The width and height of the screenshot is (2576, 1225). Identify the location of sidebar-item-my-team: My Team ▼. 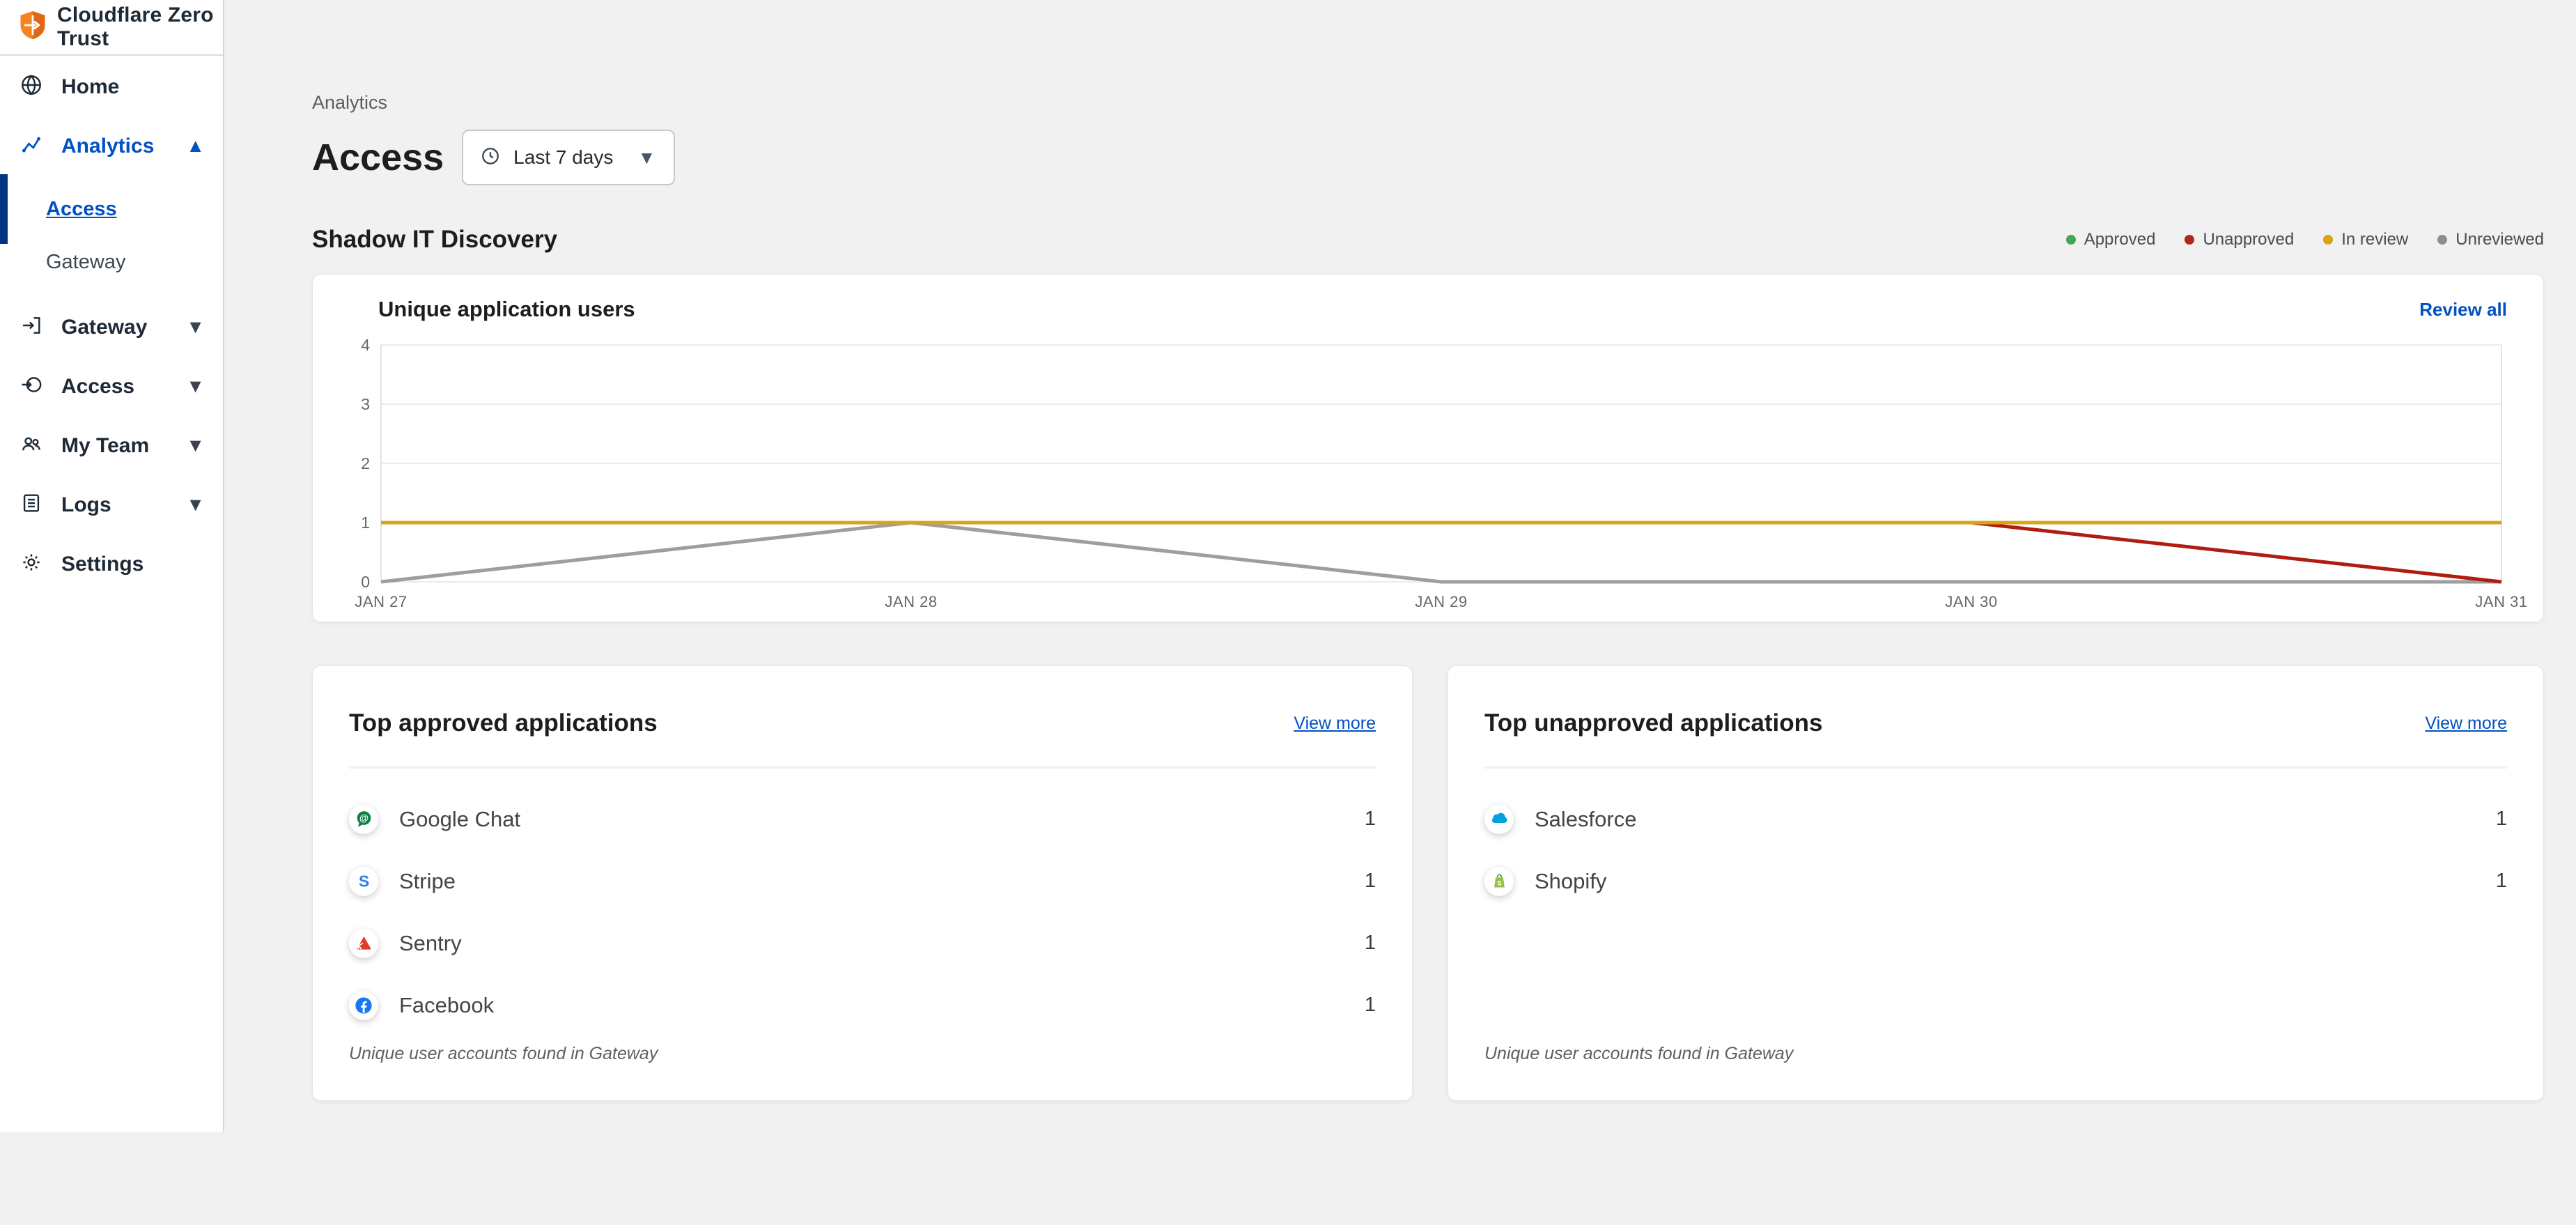
(111, 446).